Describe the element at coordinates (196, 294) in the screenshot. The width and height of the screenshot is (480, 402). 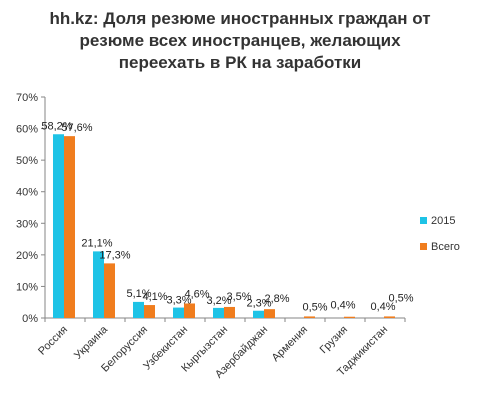
I see `data-label: 4,6%` at that location.